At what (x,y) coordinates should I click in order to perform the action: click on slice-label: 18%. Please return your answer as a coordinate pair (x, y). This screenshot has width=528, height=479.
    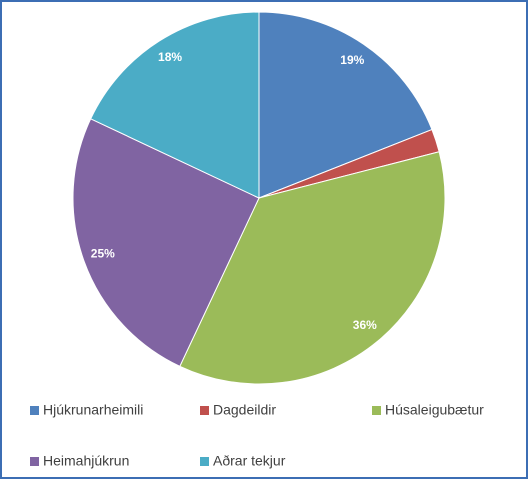
    Looking at the image, I should click on (170, 57).